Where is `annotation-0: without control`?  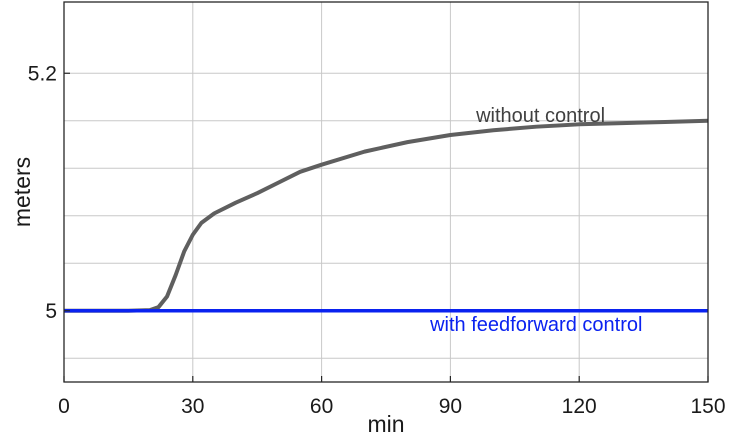 annotation-0: without control is located at coordinates (540, 116).